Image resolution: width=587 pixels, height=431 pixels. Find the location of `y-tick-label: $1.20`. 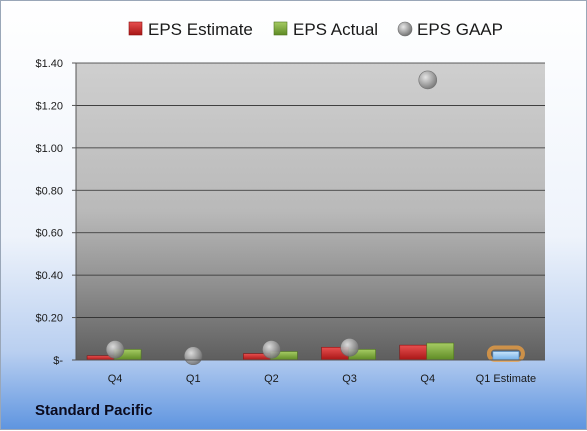

y-tick-label: $1.20 is located at coordinates (49, 106).